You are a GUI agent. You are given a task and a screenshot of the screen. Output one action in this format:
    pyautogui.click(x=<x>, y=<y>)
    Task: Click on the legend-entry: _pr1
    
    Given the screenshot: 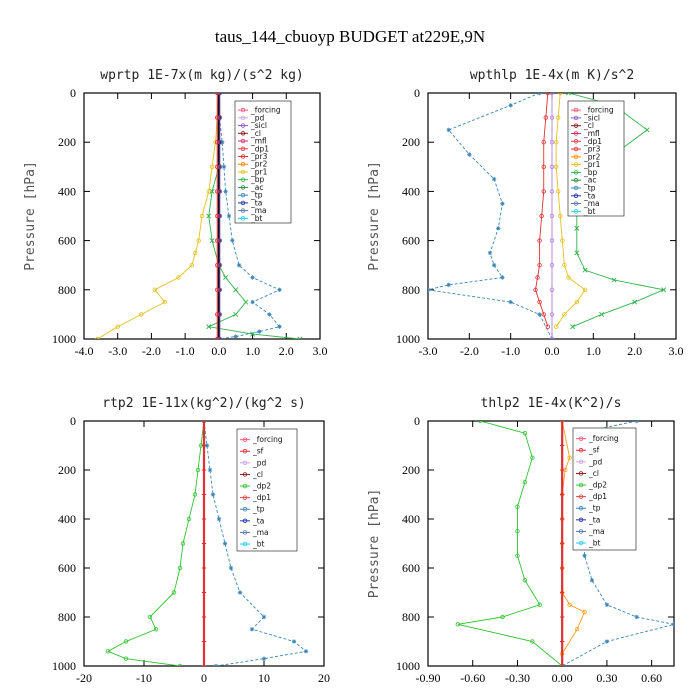 What is the action you would take?
    pyautogui.click(x=259, y=171)
    